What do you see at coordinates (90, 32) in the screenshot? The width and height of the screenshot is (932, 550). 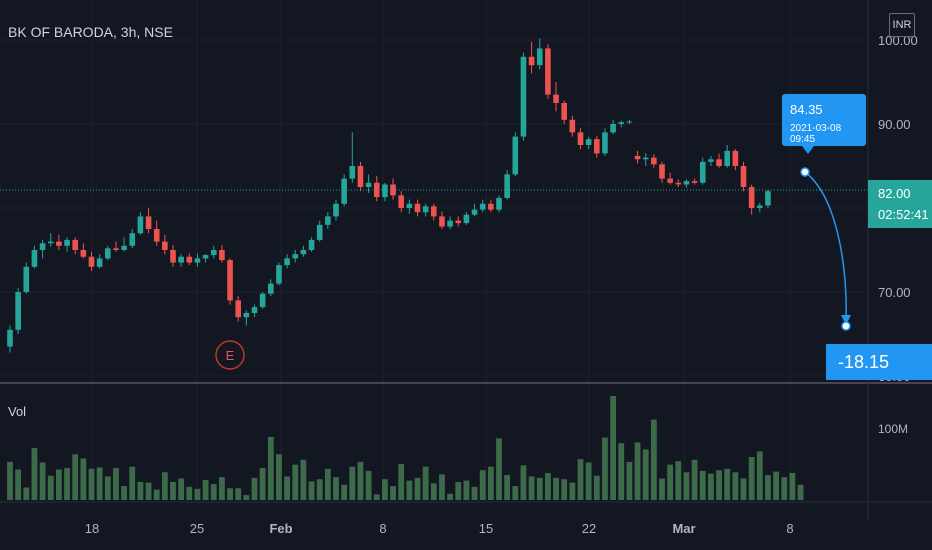 I see `symbol-title: BK OF BARODA, 3h, NSE` at bounding box center [90, 32].